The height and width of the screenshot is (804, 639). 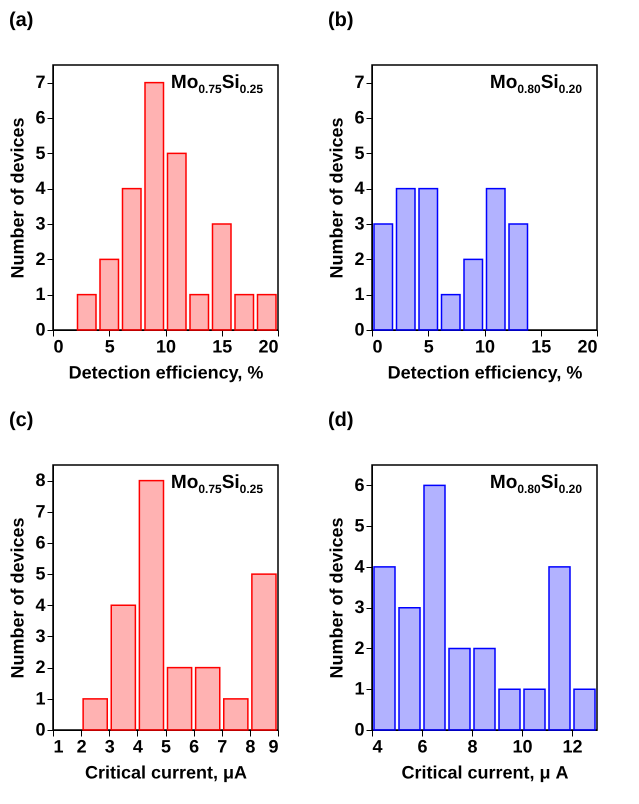 I want to click on chart-title: (d), so click(x=341, y=420).